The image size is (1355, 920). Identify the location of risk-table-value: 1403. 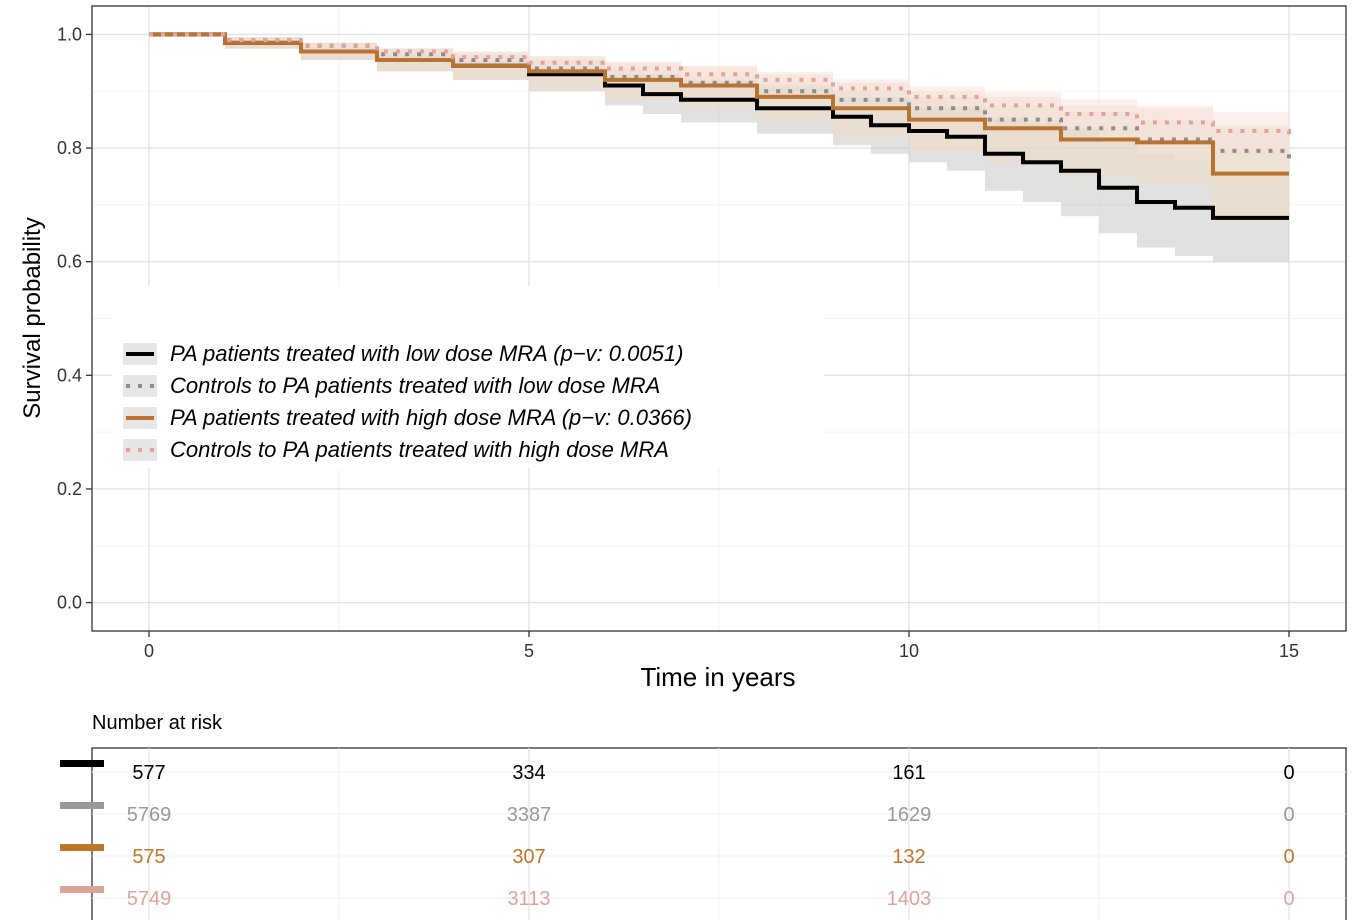
(909, 899).